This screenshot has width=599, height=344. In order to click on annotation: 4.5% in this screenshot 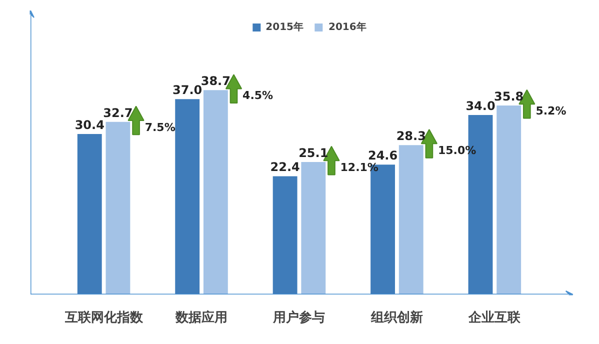, I will do `click(258, 95)`.